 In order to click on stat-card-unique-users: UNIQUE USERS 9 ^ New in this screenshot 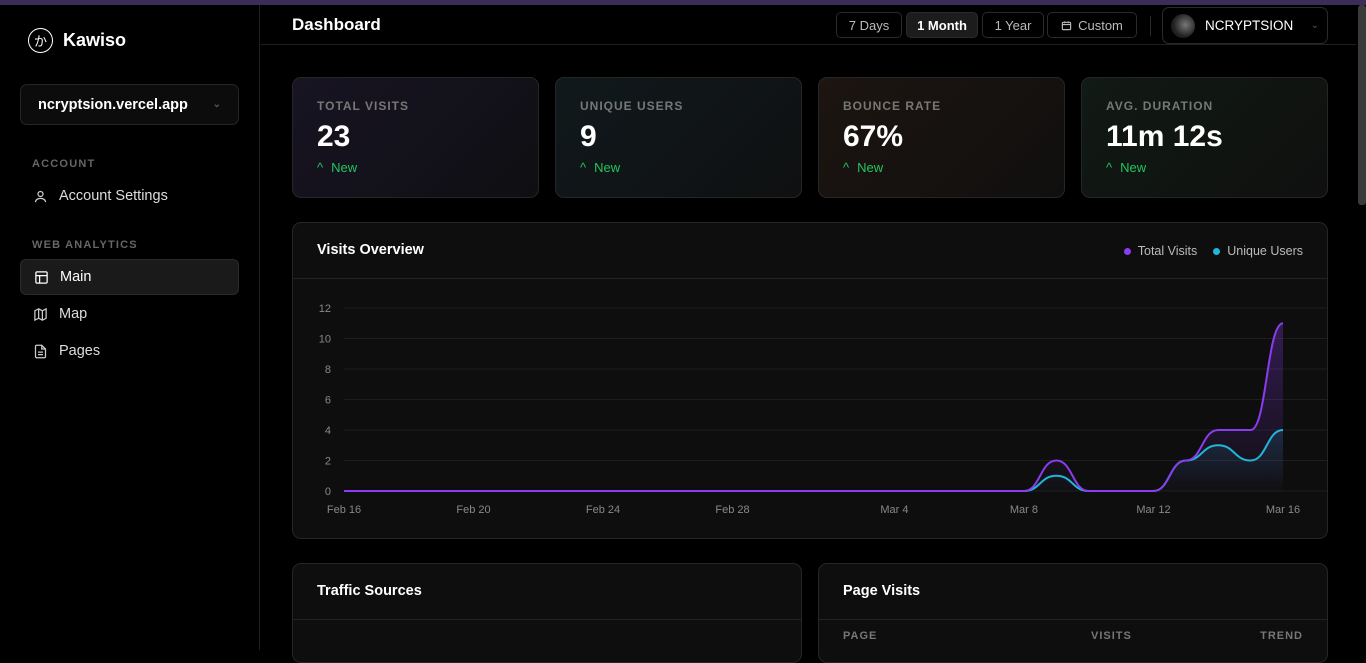, I will do `click(678, 137)`.